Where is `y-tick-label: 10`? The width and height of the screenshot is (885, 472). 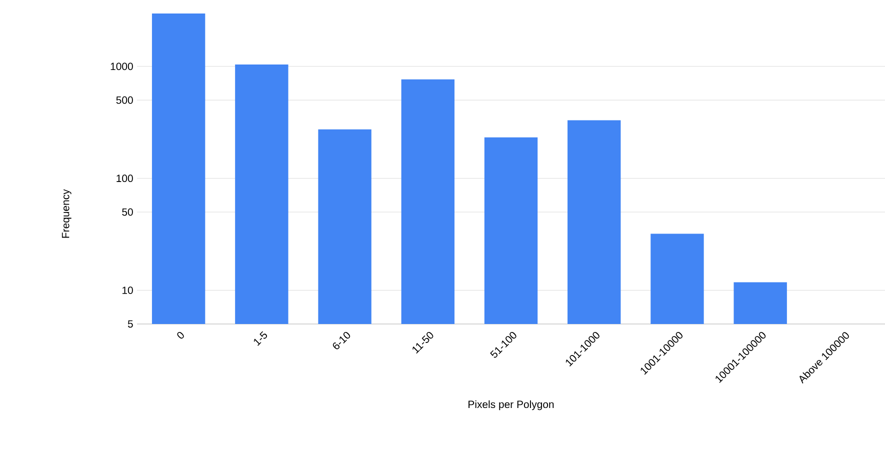
y-tick-label: 10 is located at coordinates (127, 290).